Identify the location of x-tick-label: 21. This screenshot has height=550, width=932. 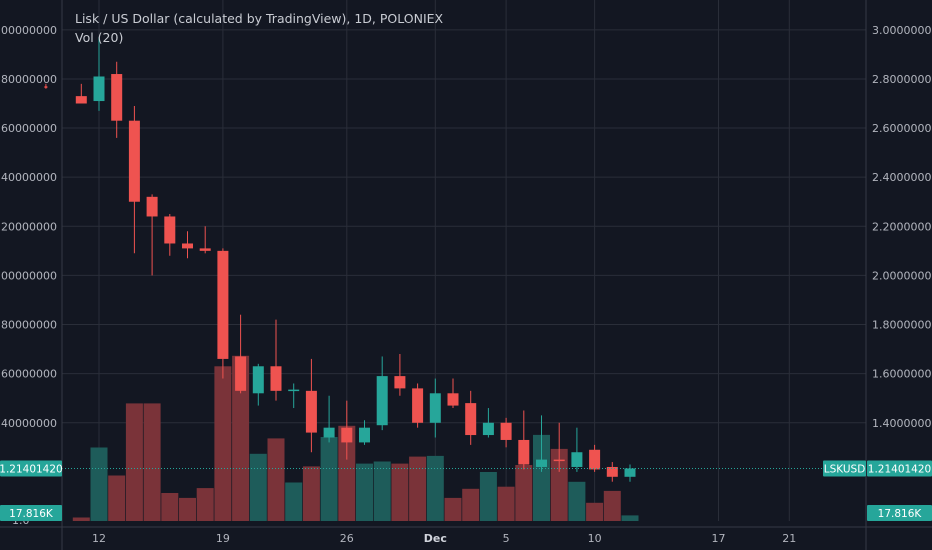
(789, 538).